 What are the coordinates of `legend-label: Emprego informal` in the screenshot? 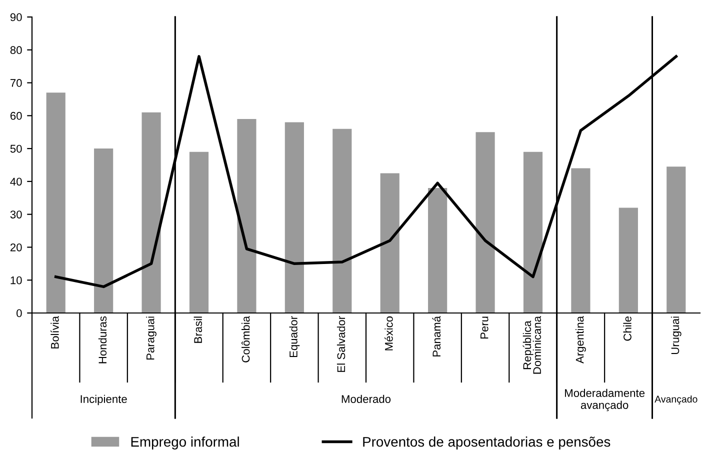 It's located at (185, 443).